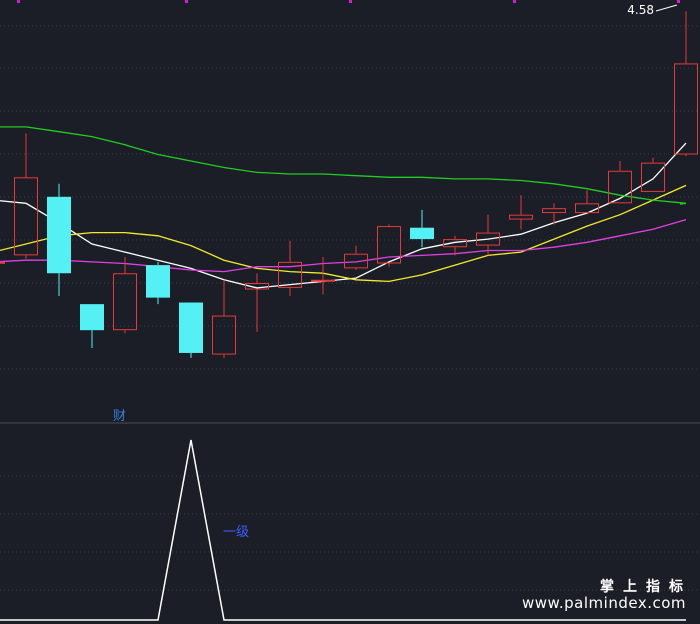 The height and width of the screenshot is (624, 700). Describe the element at coordinates (666, 8) in the screenshot. I see `high-price-arrow` at that location.